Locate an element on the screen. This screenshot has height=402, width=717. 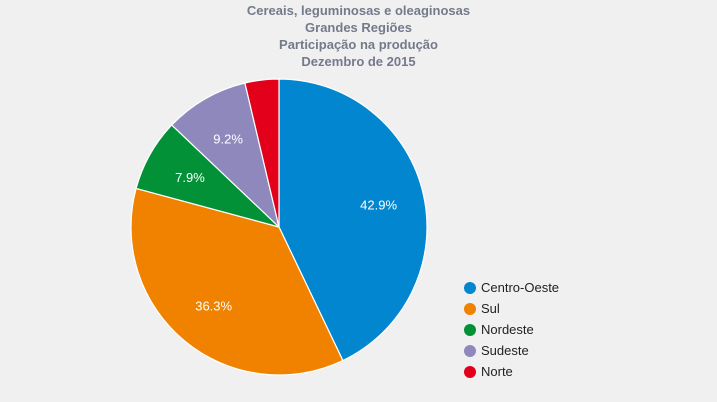
title-line-3: Participação na produção is located at coordinates (358, 44).